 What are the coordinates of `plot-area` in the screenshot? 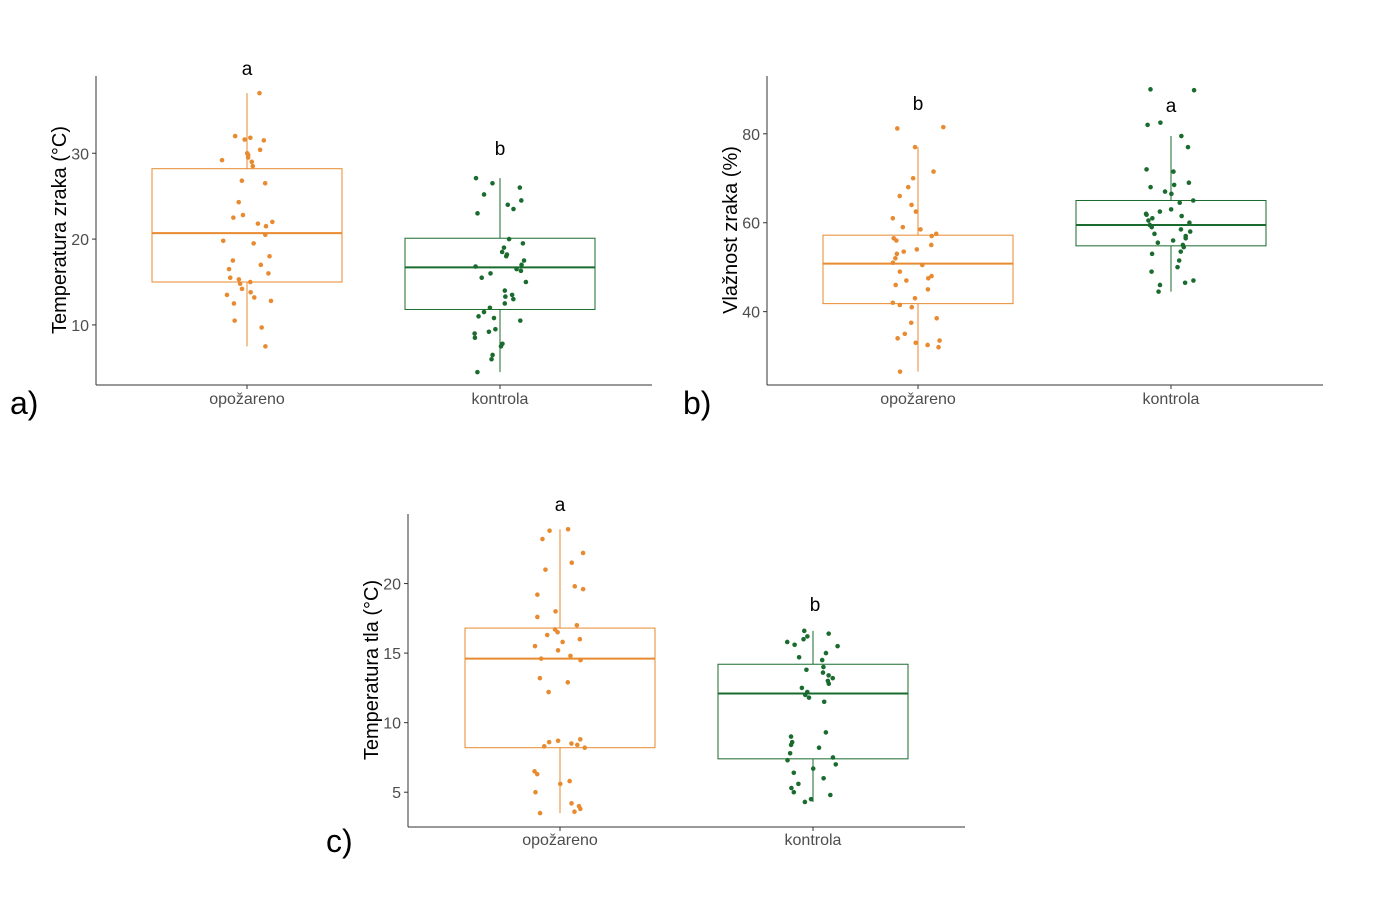 It's located at (1044, 231).